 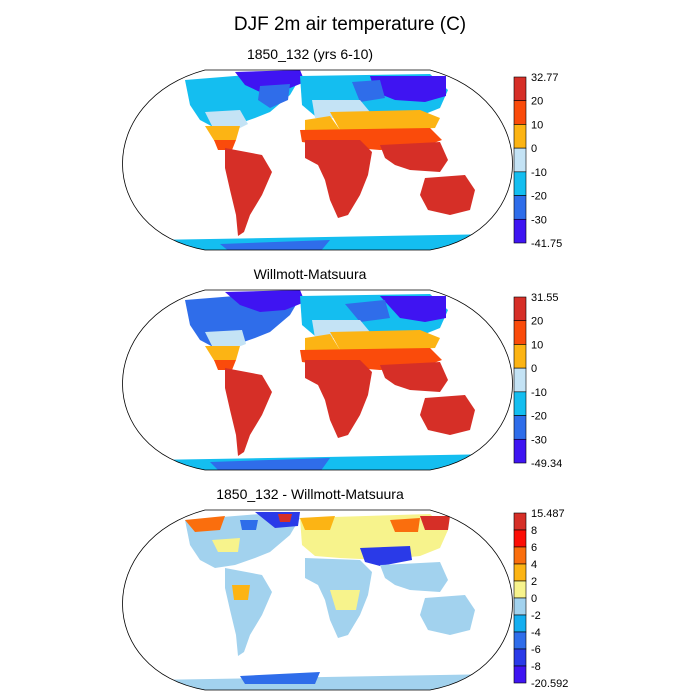 I want to click on panel-1-map-border, so click(x=317, y=160).